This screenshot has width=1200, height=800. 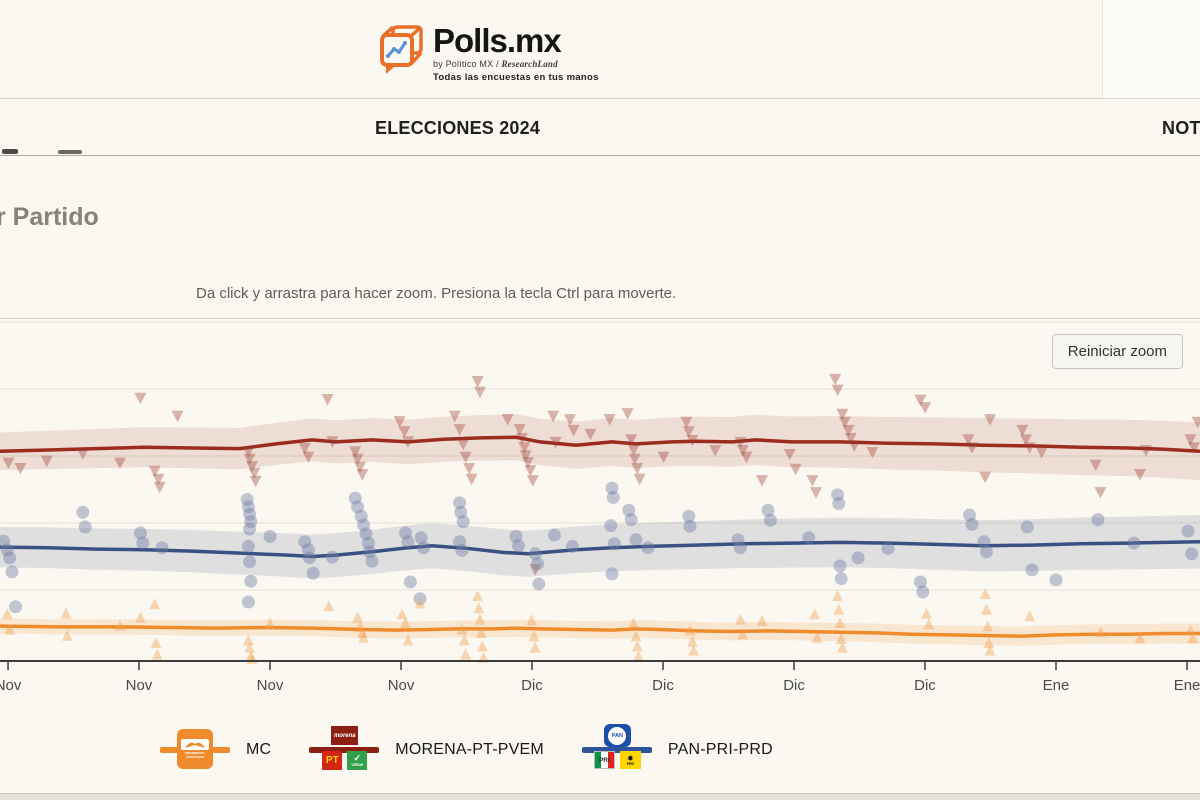 What do you see at coordinates (401, 49) in the screenshot?
I see `pollsmx-cube-icon` at bounding box center [401, 49].